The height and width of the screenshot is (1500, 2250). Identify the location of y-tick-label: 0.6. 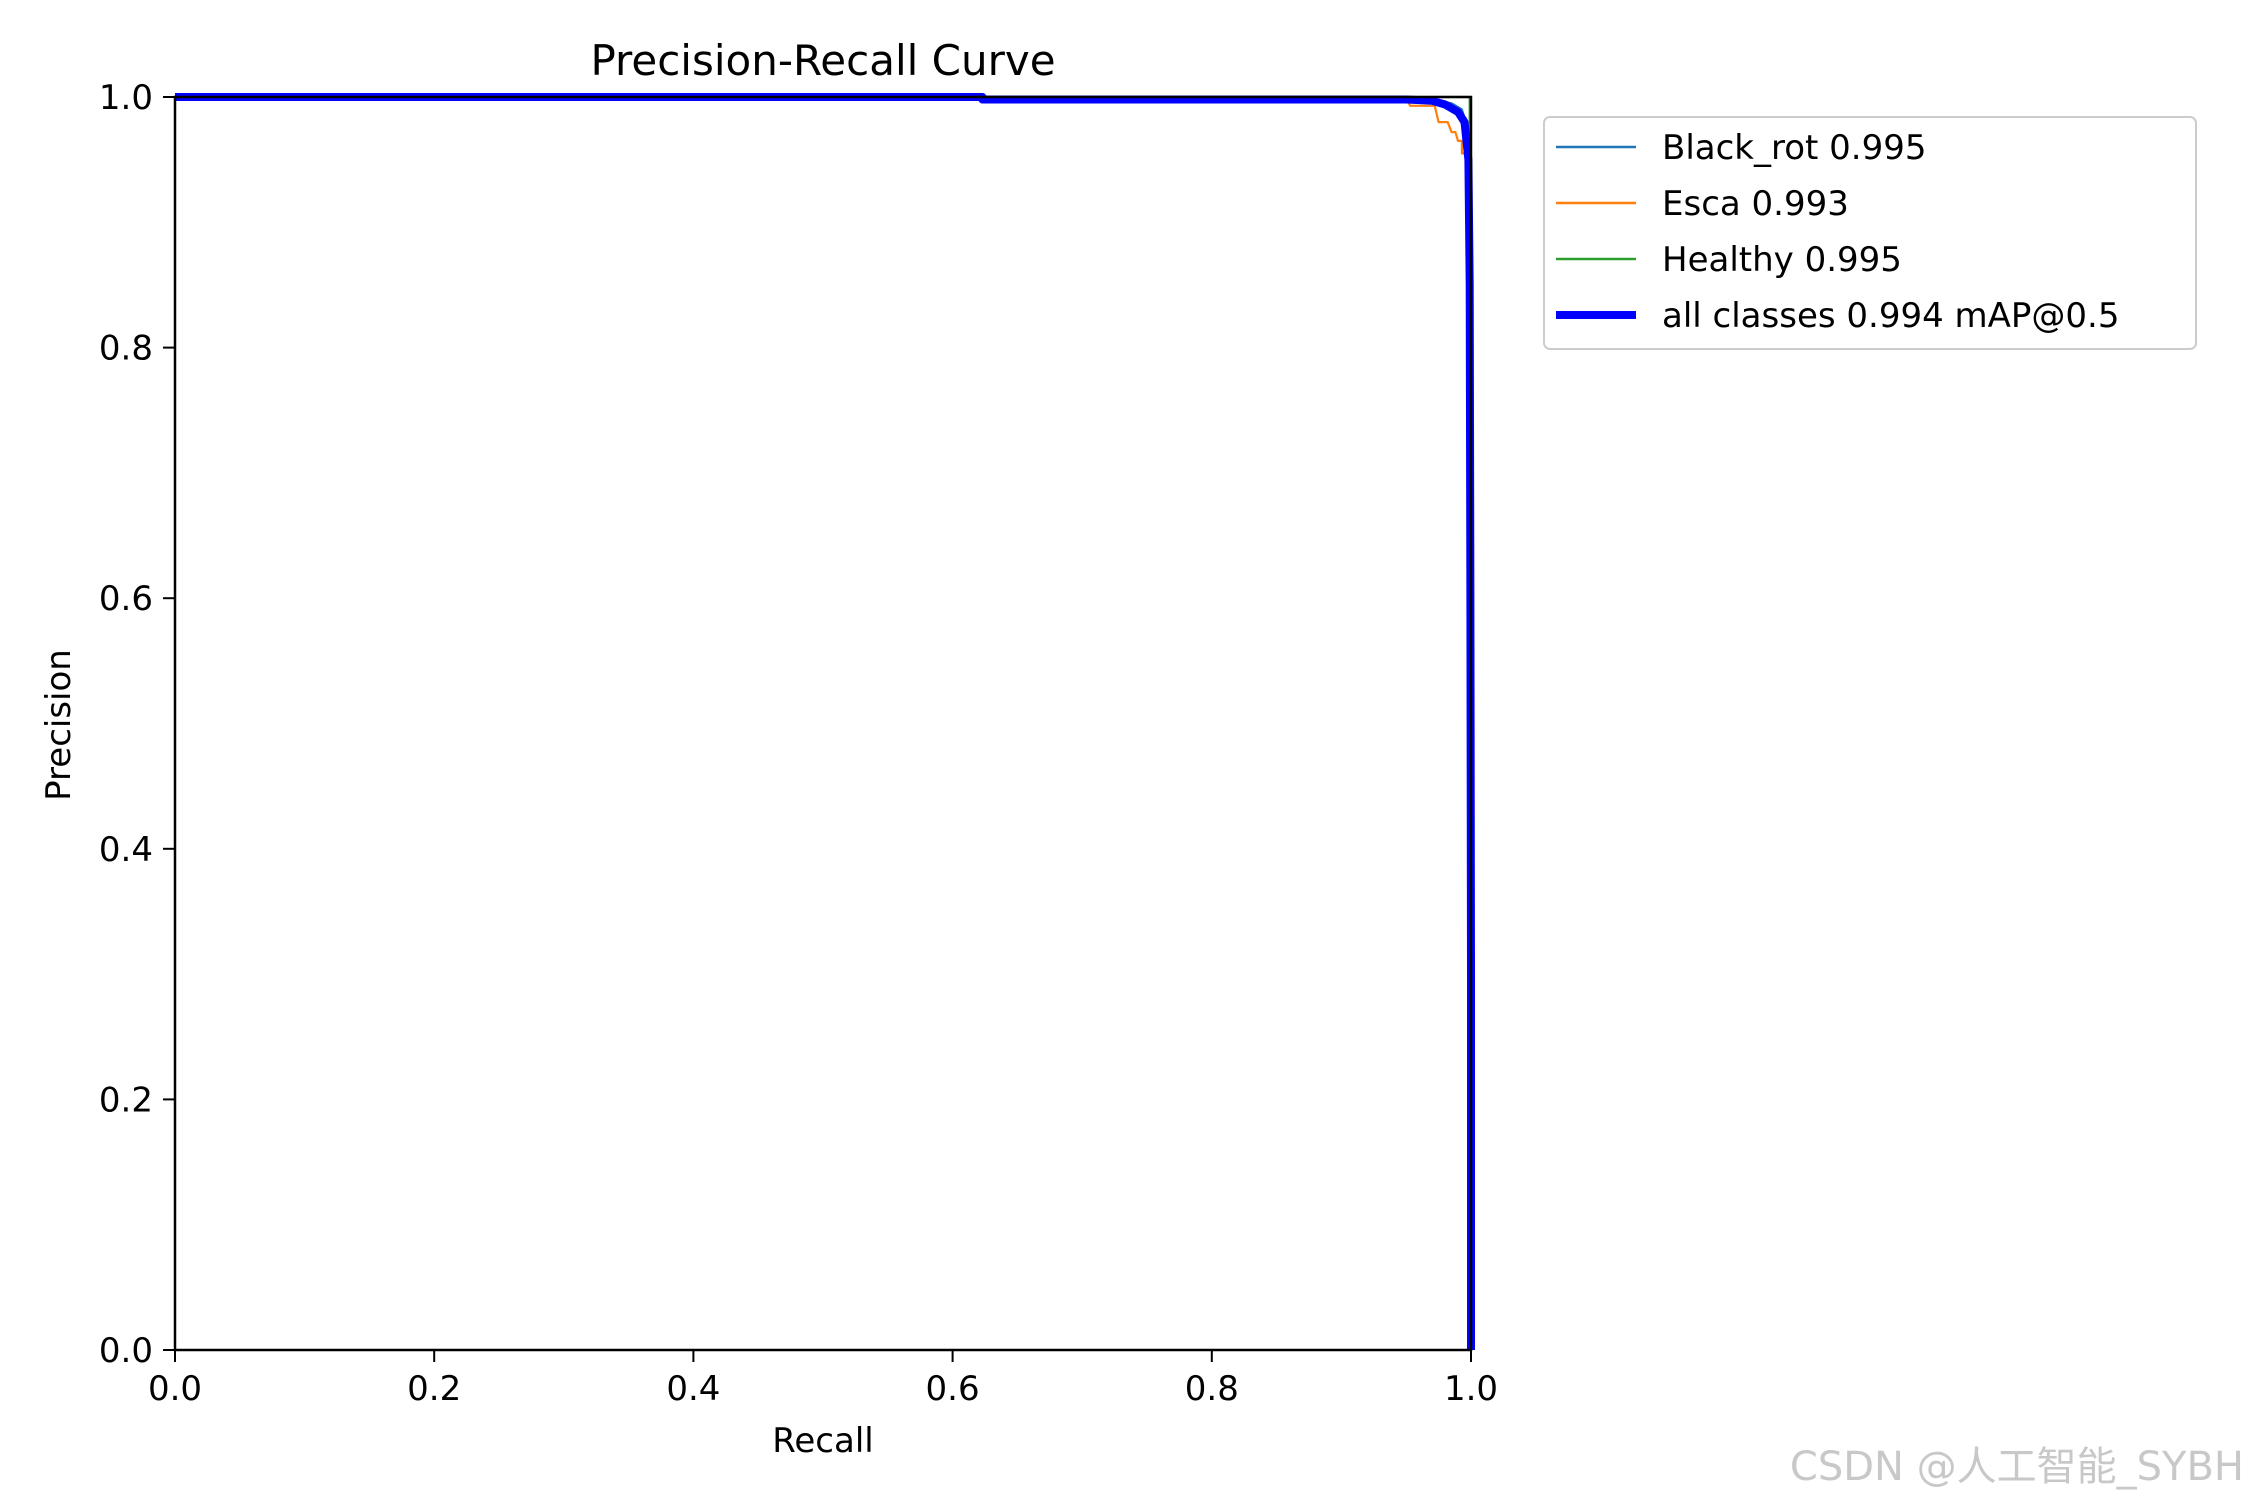
(126, 599).